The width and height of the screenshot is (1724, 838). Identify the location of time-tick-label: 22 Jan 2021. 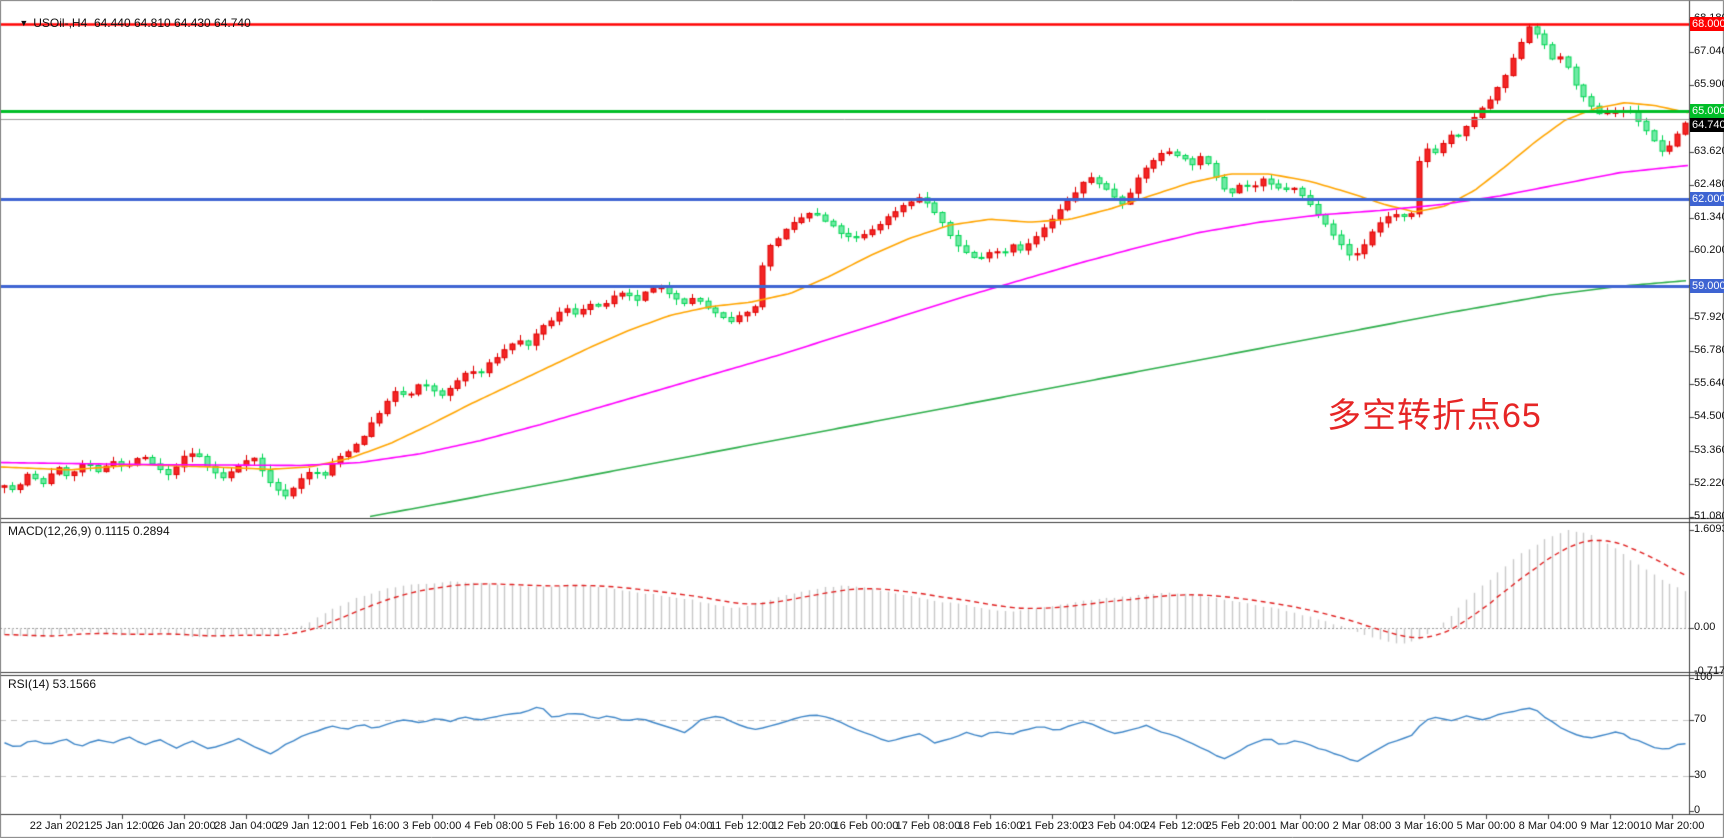
(60, 826).